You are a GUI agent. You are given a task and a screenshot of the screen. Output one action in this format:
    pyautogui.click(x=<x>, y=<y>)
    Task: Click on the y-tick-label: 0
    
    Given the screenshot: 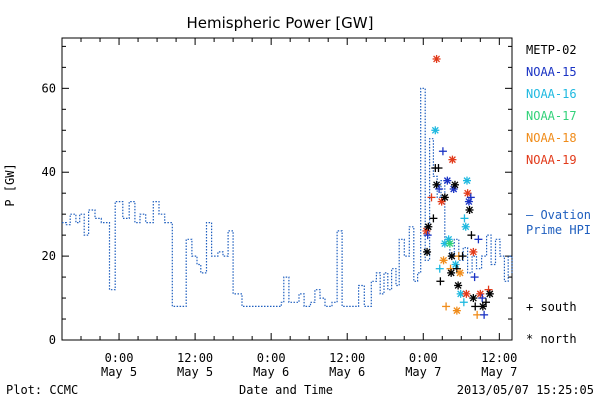 What is the action you would take?
    pyautogui.click(x=52, y=340)
    